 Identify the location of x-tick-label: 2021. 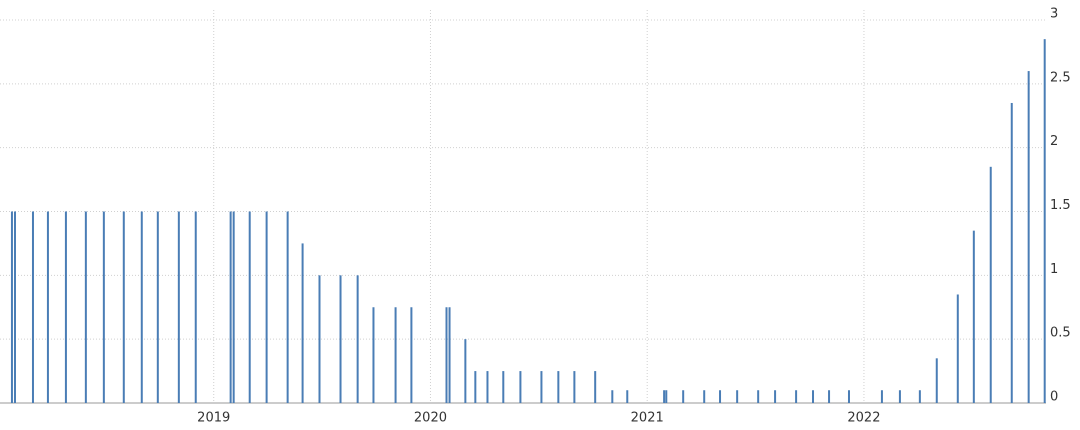
(647, 418).